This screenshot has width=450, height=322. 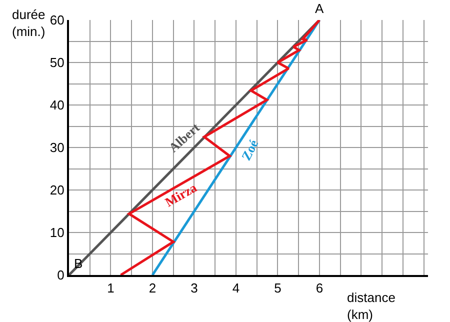 What do you see at coordinates (57, 62) in the screenshot?
I see `y-tick-label: 50` at bounding box center [57, 62].